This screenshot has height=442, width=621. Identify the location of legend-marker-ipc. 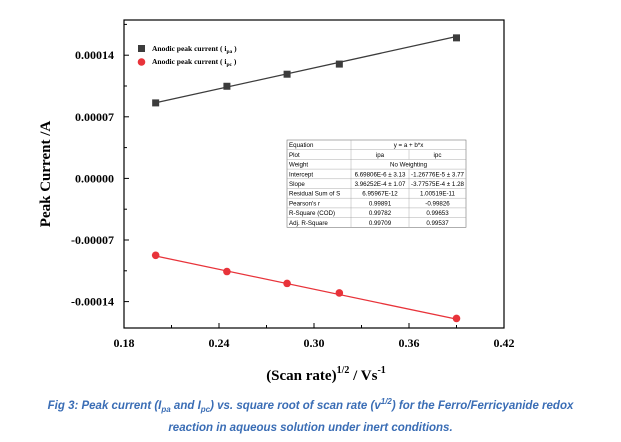
(141, 62).